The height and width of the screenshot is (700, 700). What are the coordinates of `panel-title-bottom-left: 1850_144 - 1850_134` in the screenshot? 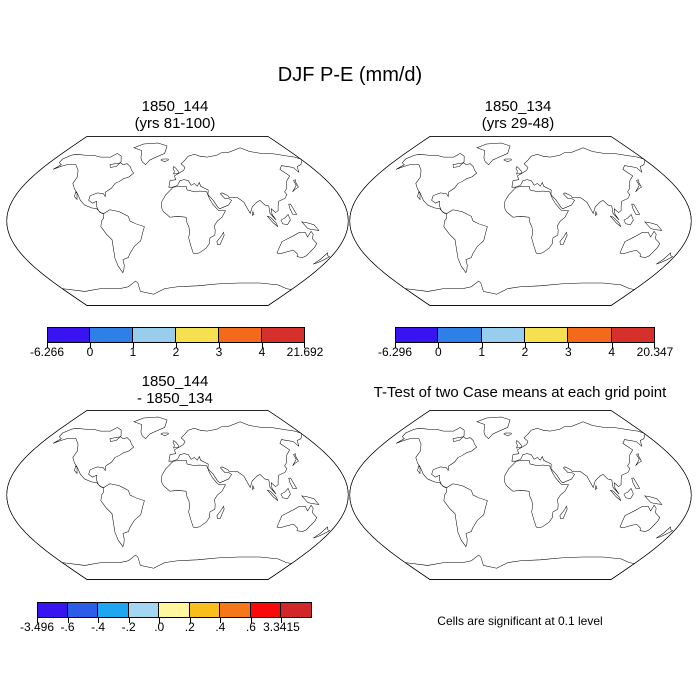 It's located at (175, 390).